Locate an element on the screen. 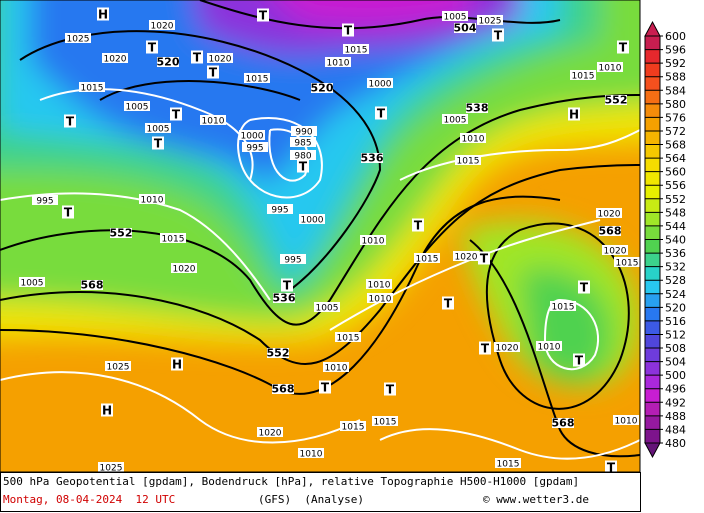  isobar-label: 990 is located at coordinates (303, 133).